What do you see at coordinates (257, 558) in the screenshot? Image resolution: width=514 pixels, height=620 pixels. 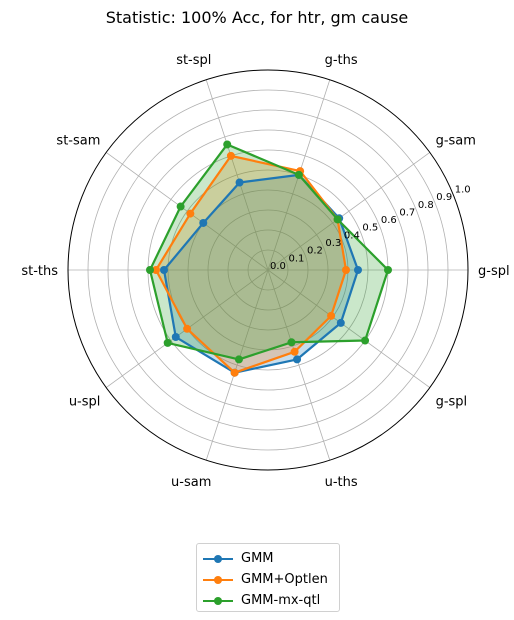 I see `legend-label-0: GMM` at bounding box center [257, 558].